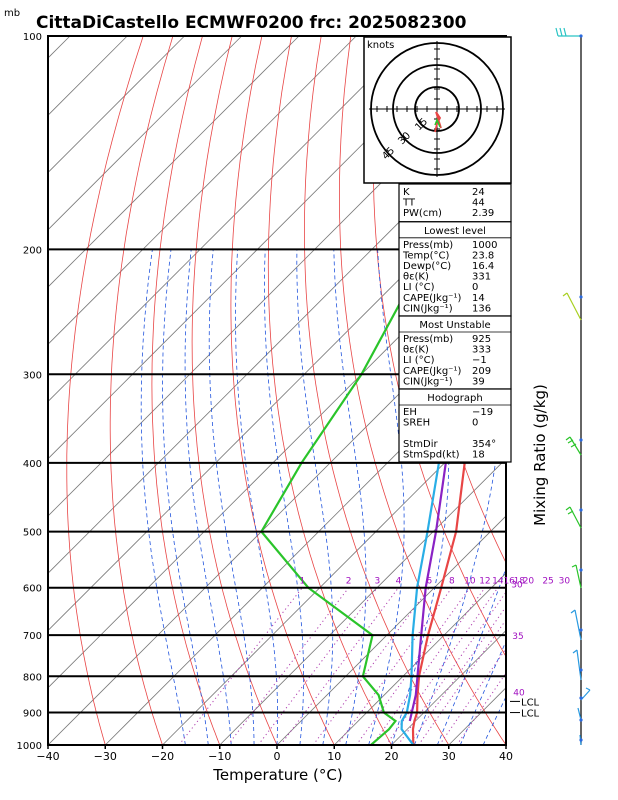  What do you see at coordinates (32, 714) in the screenshot?
I see `pressure-tick-label: 900` at bounding box center [32, 714].